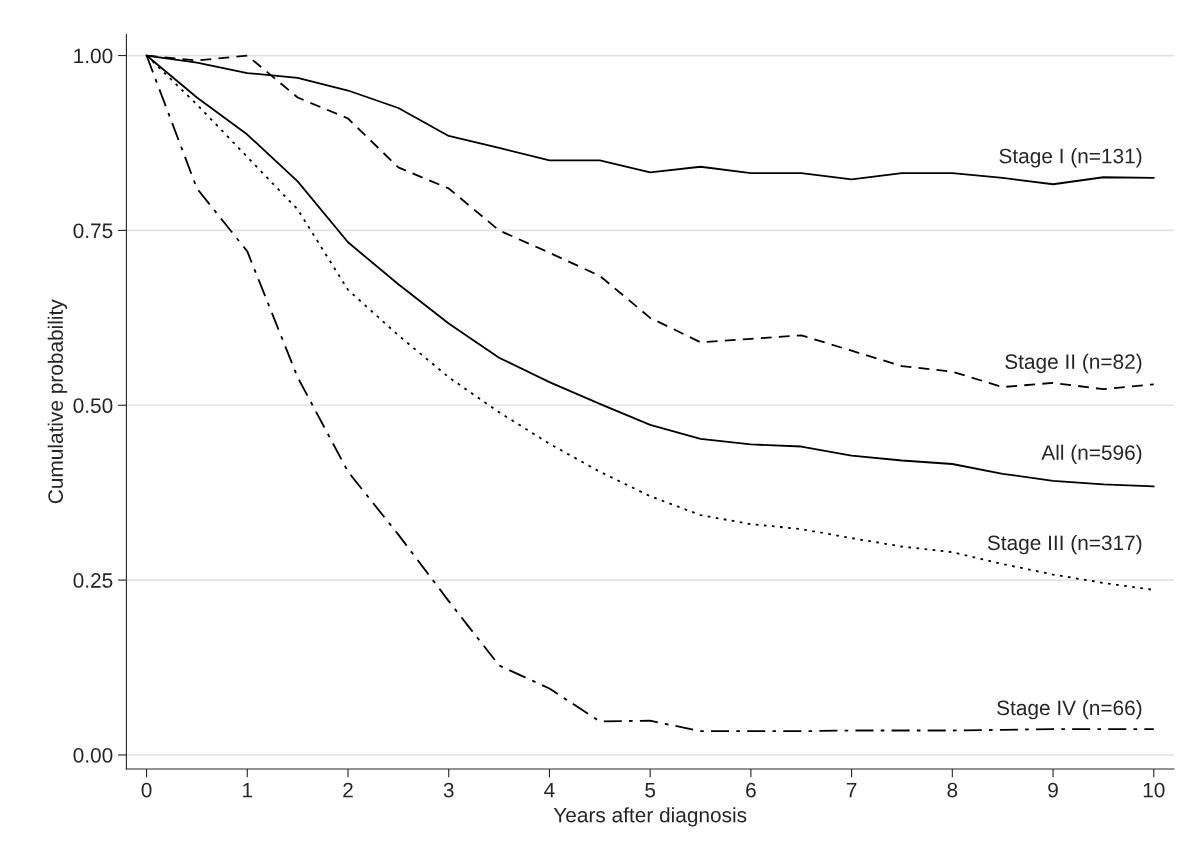  What do you see at coordinates (93, 56) in the screenshot?
I see `y-tick-label: 1.00` at bounding box center [93, 56].